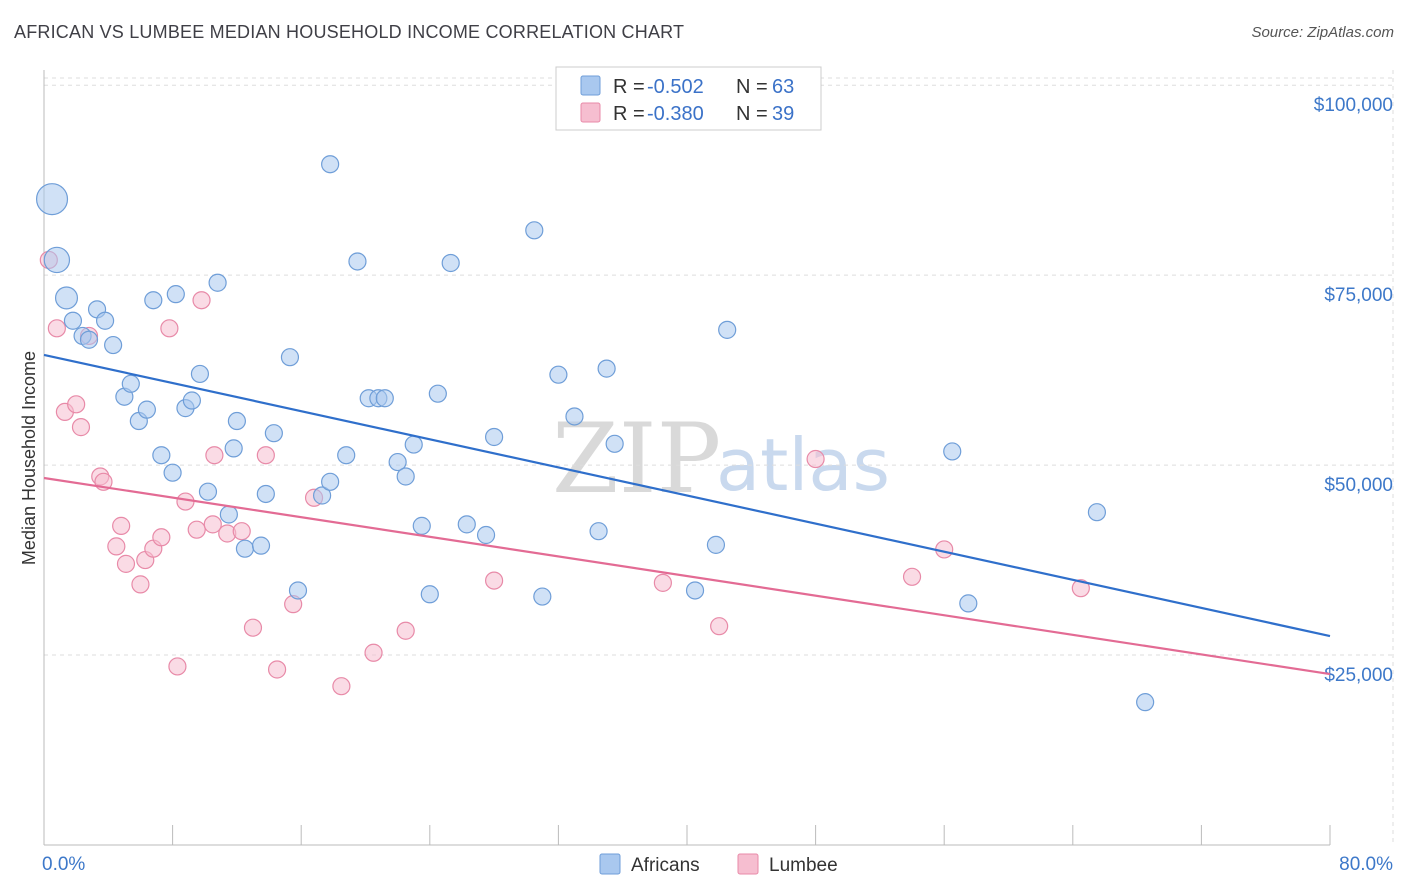 The width and height of the screenshot is (1406, 892). I want to click on x-tick-label-max: 80.0%, so click(1366, 864).